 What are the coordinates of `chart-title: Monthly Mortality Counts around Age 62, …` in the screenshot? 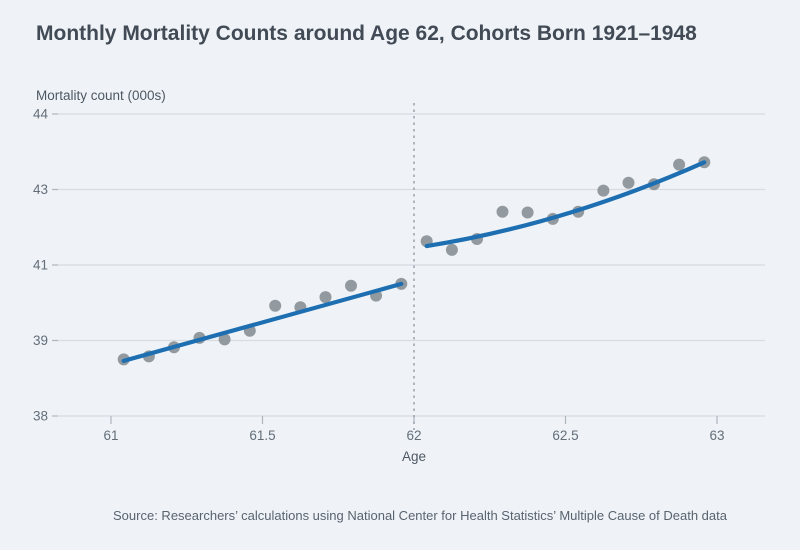 It's located at (366, 33).